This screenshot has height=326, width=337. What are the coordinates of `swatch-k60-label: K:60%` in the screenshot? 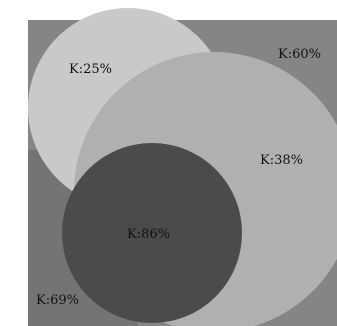 It's located at (299, 54).